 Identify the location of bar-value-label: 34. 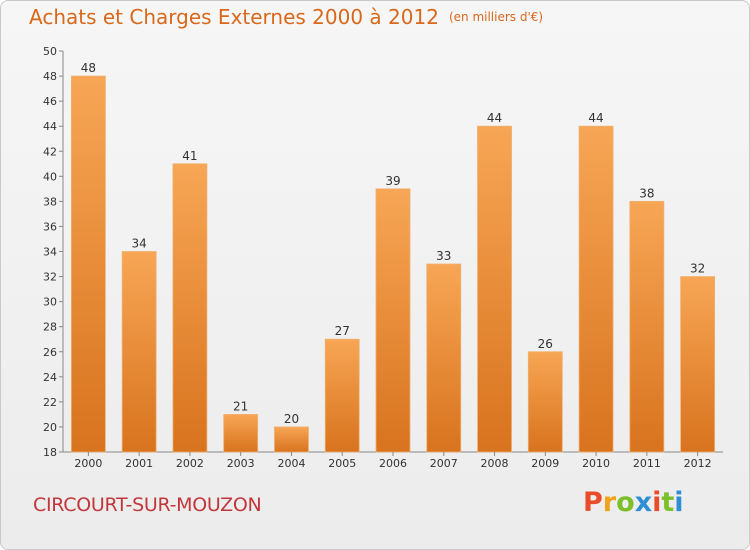
(139, 244).